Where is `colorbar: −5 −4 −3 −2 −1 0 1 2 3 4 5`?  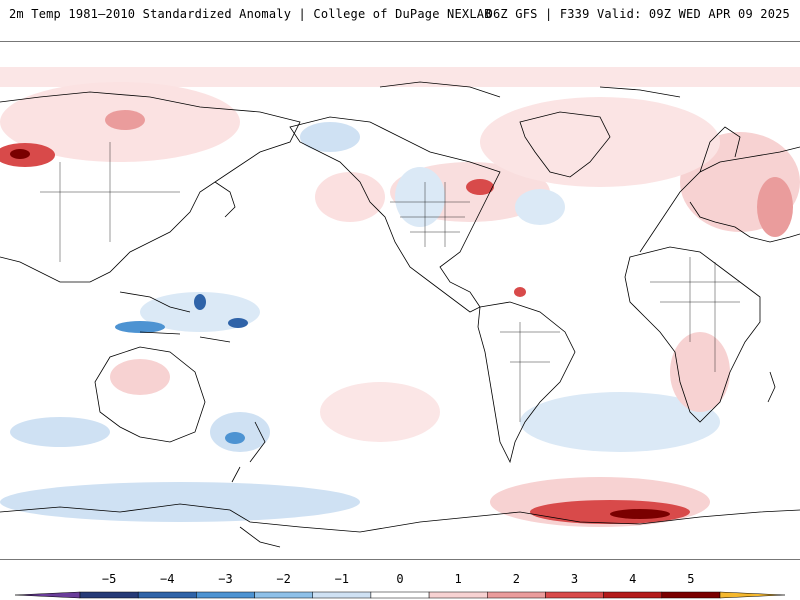 colorbar: −5 −4 −3 −2 −1 0 1 2 3 4 5 is located at coordinates (400, 585).